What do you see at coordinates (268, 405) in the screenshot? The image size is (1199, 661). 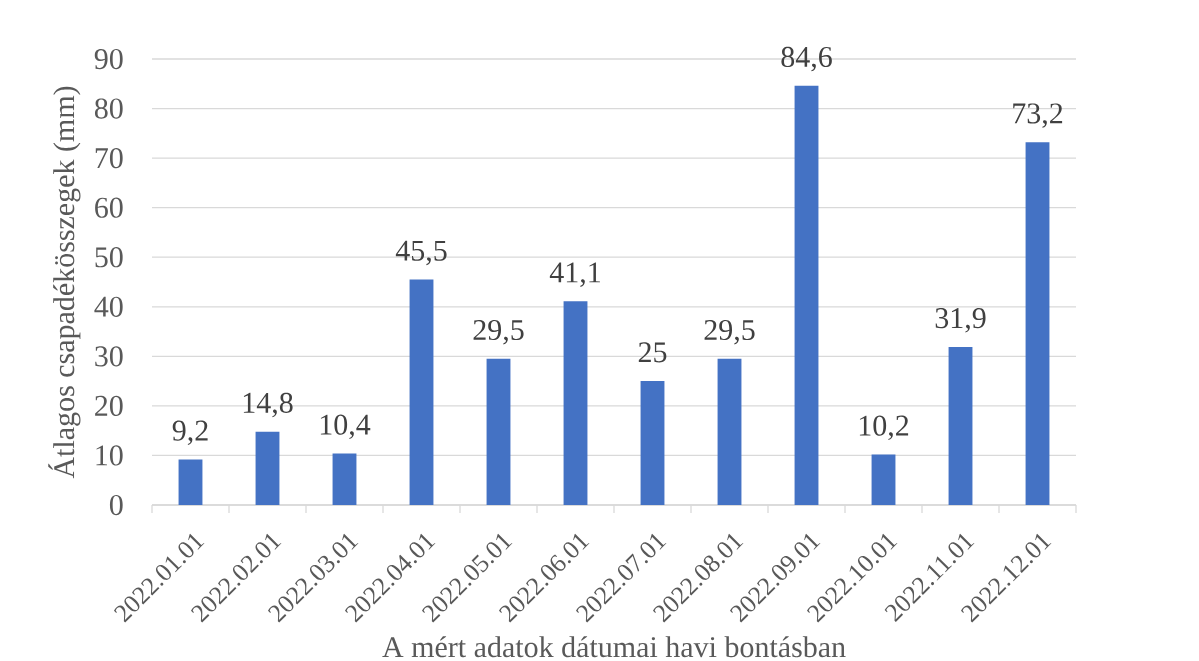 I see `data-label: 14,8` at bounding box center [268, 405].